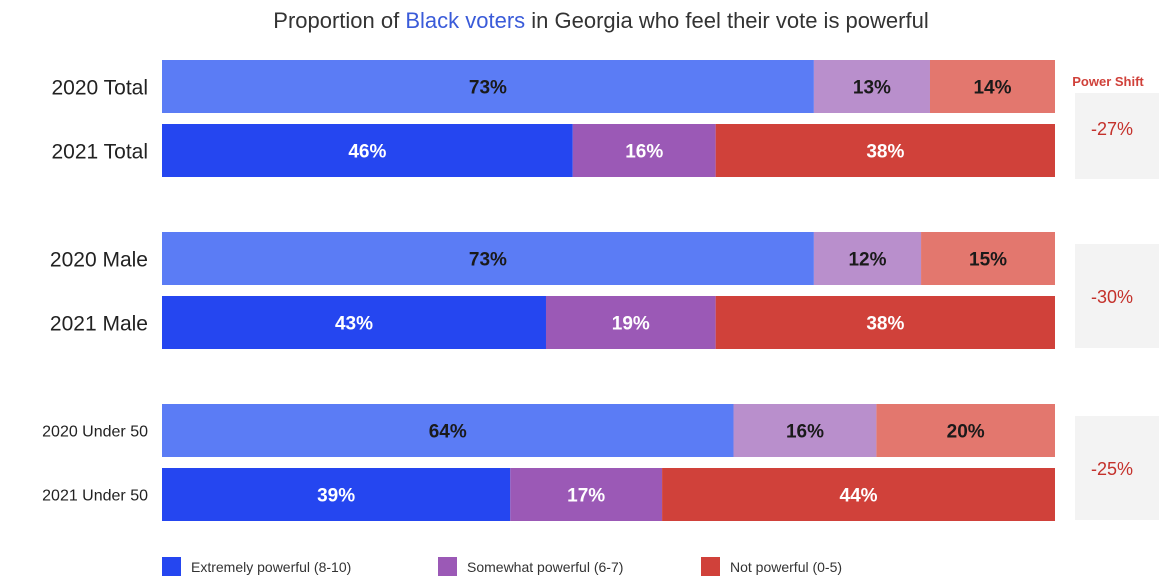 This screenshot has width=1159, height=576. Describe the element at coordinates (1112, 469) in the screenshot. I see `power-shift-value: -25%` at that location.